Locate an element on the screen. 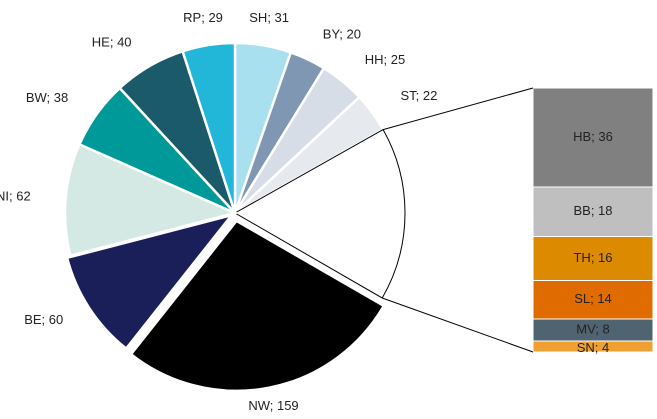  bar-label: TH; 16 is located at coordinates (592, 257).